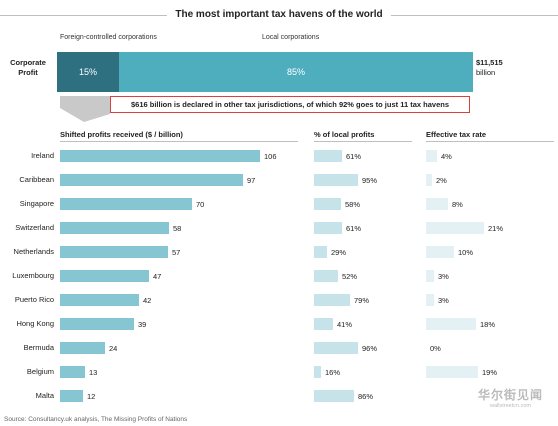 Image resolution: width=558 pixels, height=426 pixels. Describe the element at coordinates (511, 398) in the screenshot. I see `watermark: 华尔街见闻 wallstreetcn.com` at that location.